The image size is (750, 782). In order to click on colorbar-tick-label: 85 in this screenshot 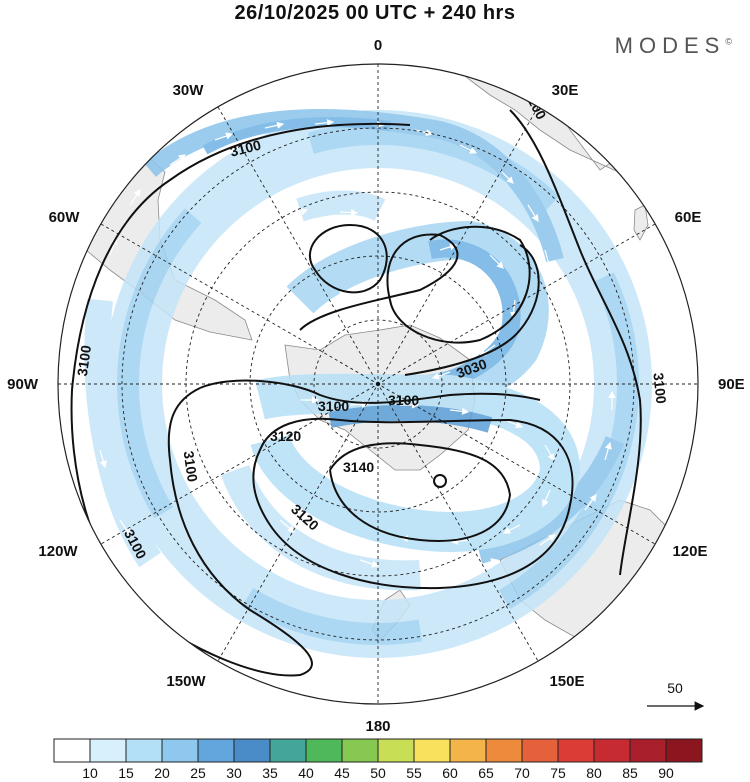, I will do `click(630, 773)`.